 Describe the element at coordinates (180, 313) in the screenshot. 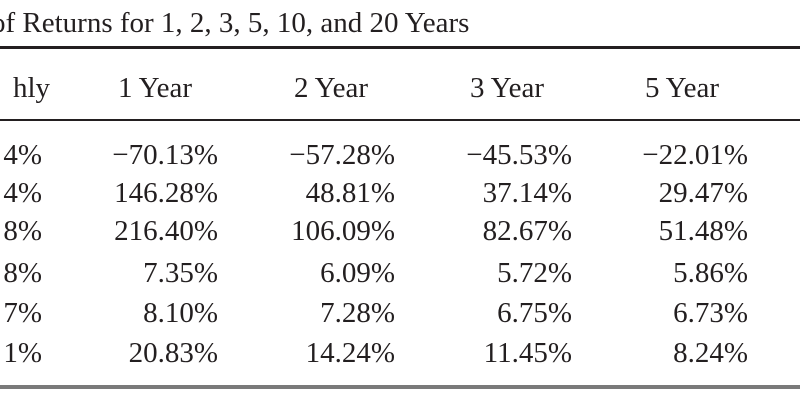

I see `table-cell: 8.10%` at that location.